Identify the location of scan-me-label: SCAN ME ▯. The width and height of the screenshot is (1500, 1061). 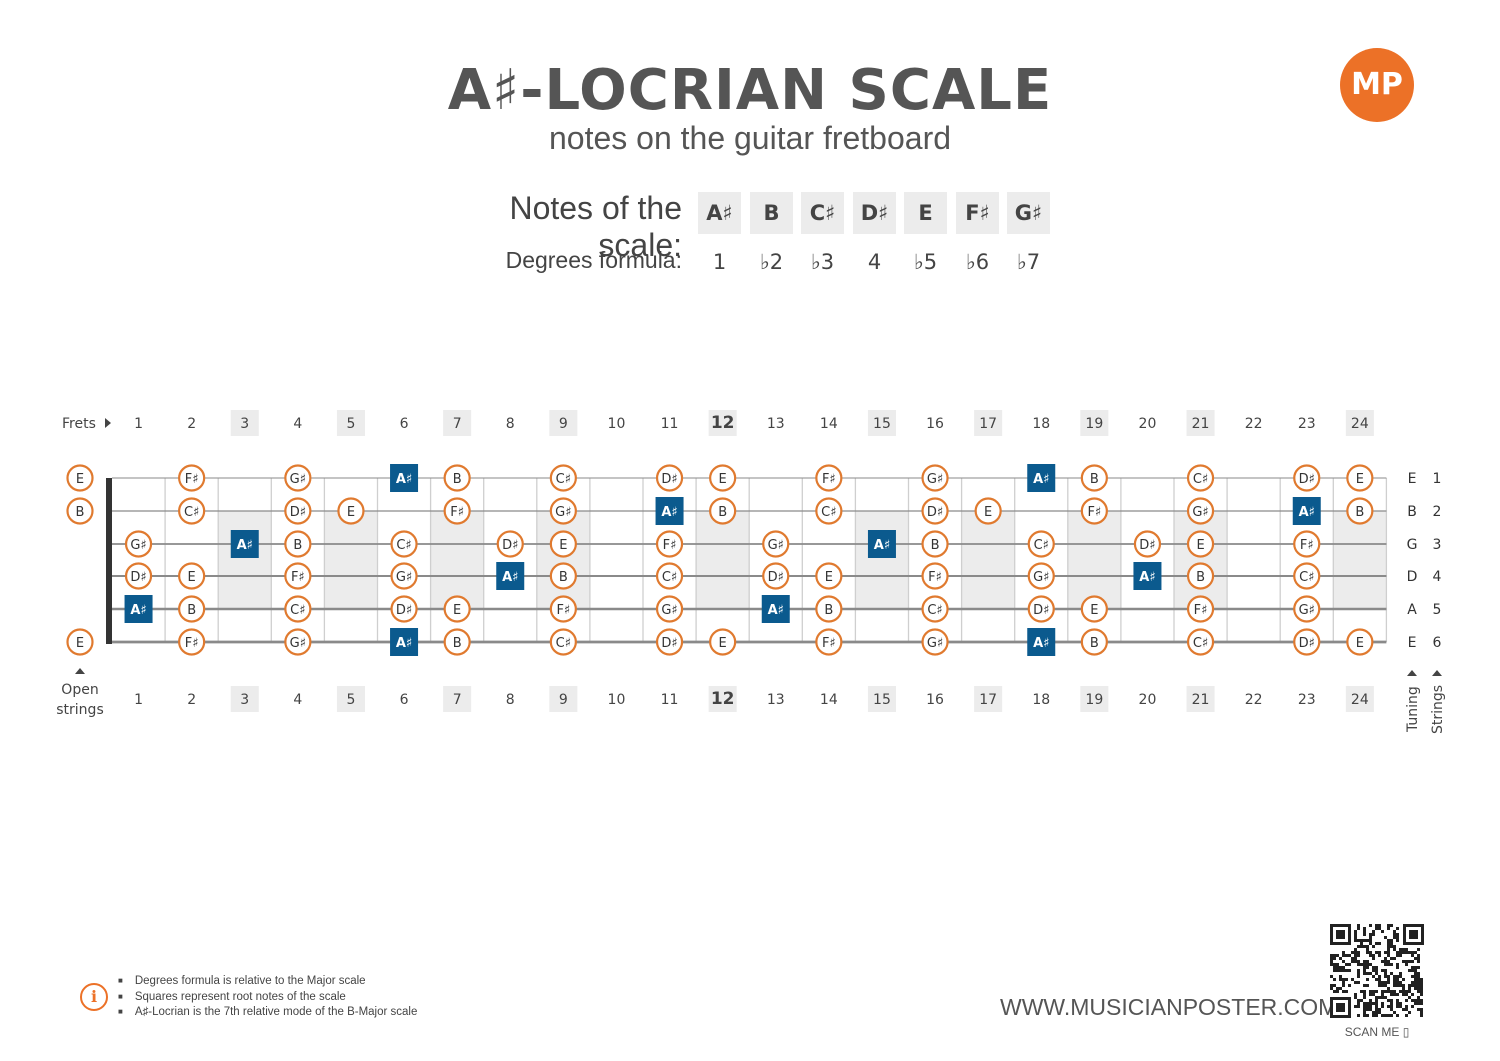
(1377, 1032).